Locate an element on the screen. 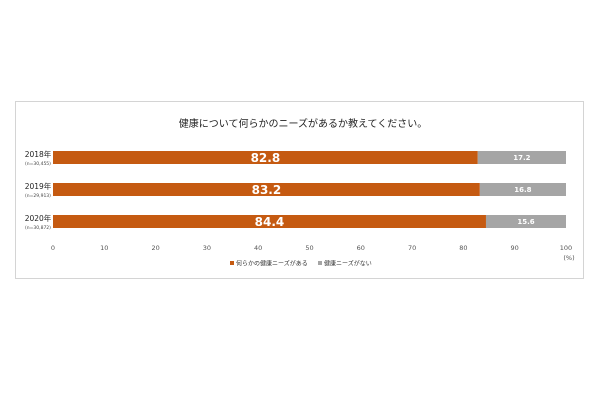  data-label: 15.6 is located at coordinates (525, 222).